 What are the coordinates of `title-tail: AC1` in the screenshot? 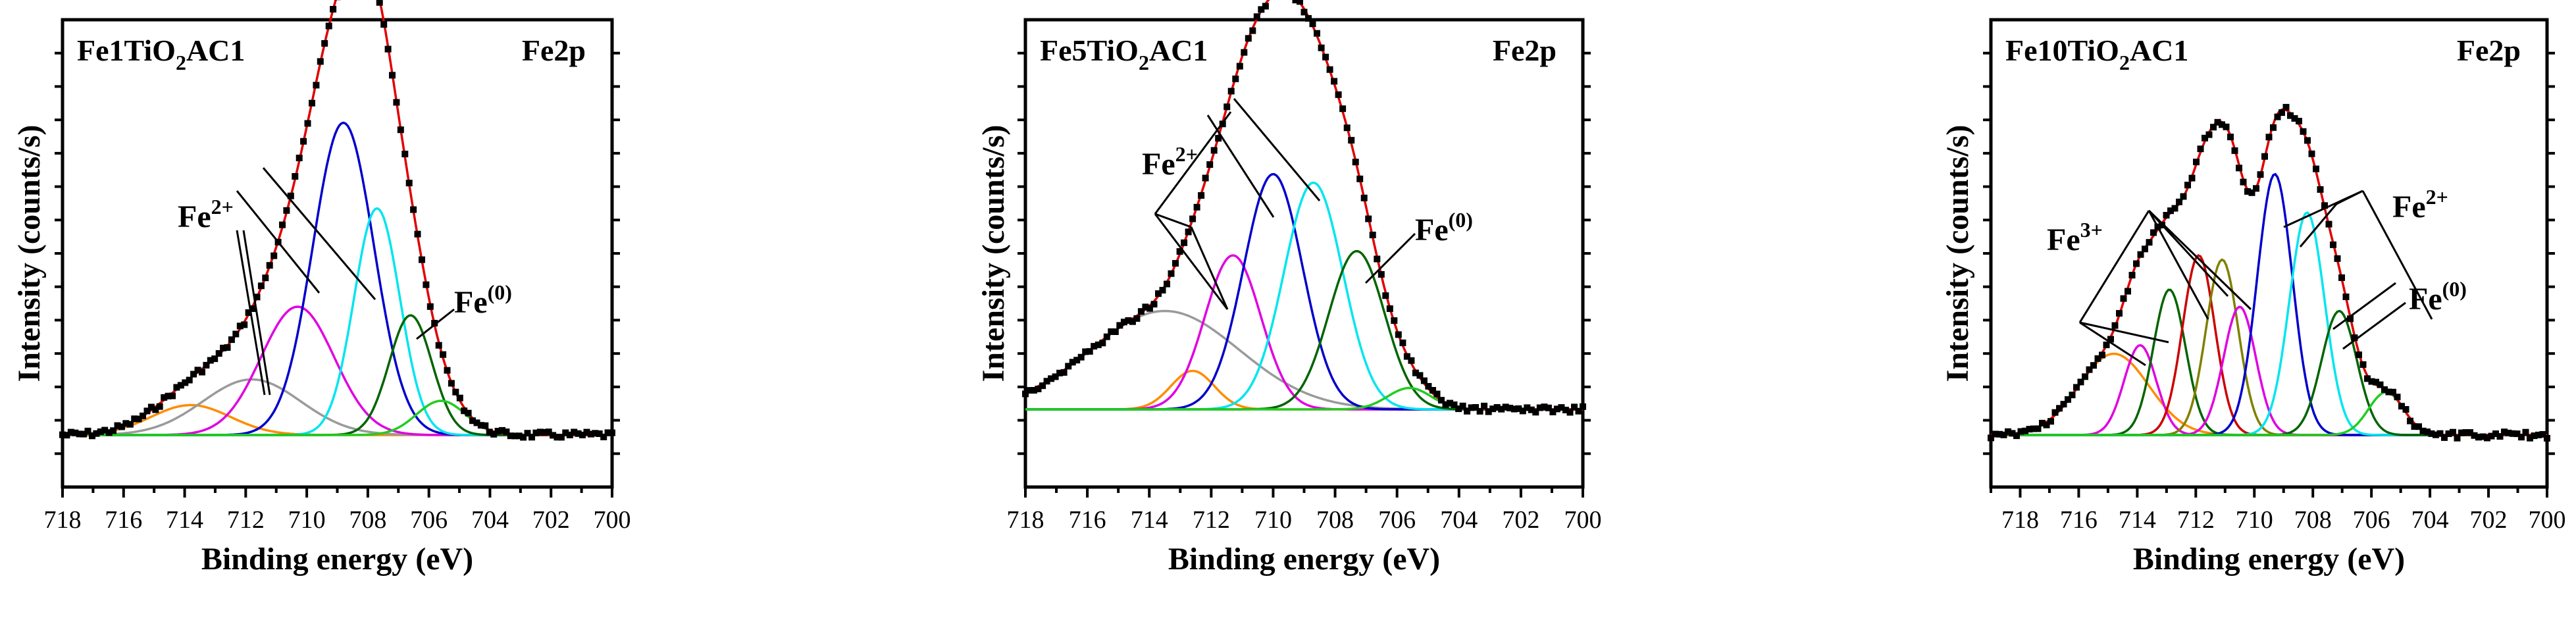 It's located at (215, 50).